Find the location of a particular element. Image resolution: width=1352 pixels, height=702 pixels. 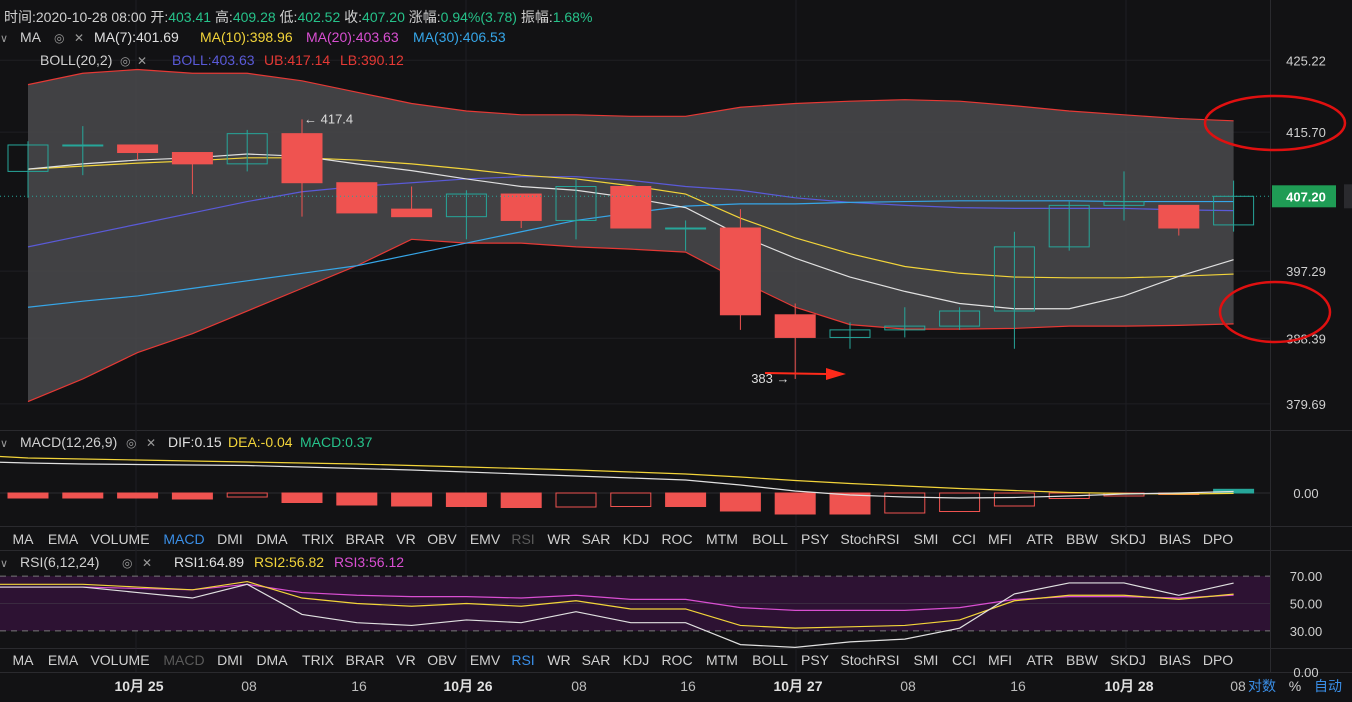

close-label: 收: is located at coordinates (353, 17).